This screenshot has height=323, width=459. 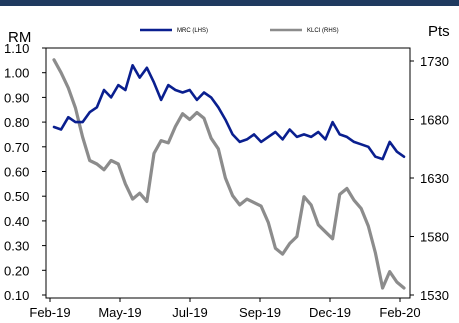 I want to click on right-axis-ticks: 1730 1680 1630 1580 1530, so click(x=429, y=178).